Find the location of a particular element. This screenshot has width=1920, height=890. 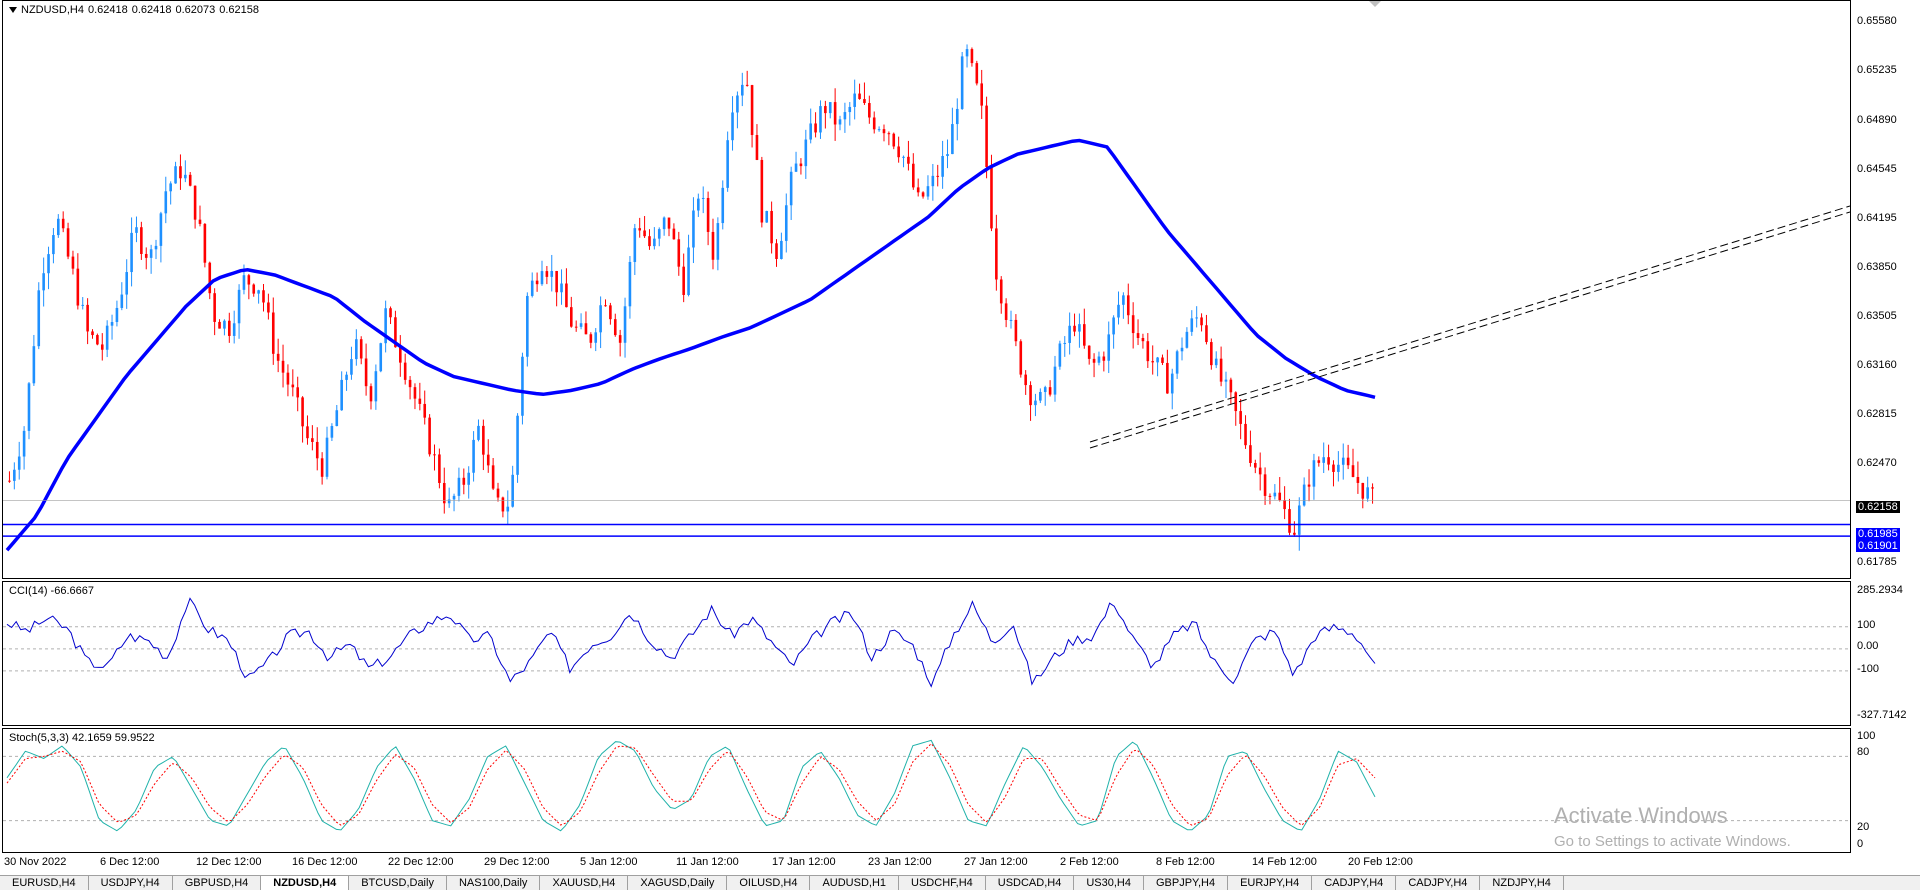

chart-tab: GBPUSD,H4 is located at coordinates (217, 883).